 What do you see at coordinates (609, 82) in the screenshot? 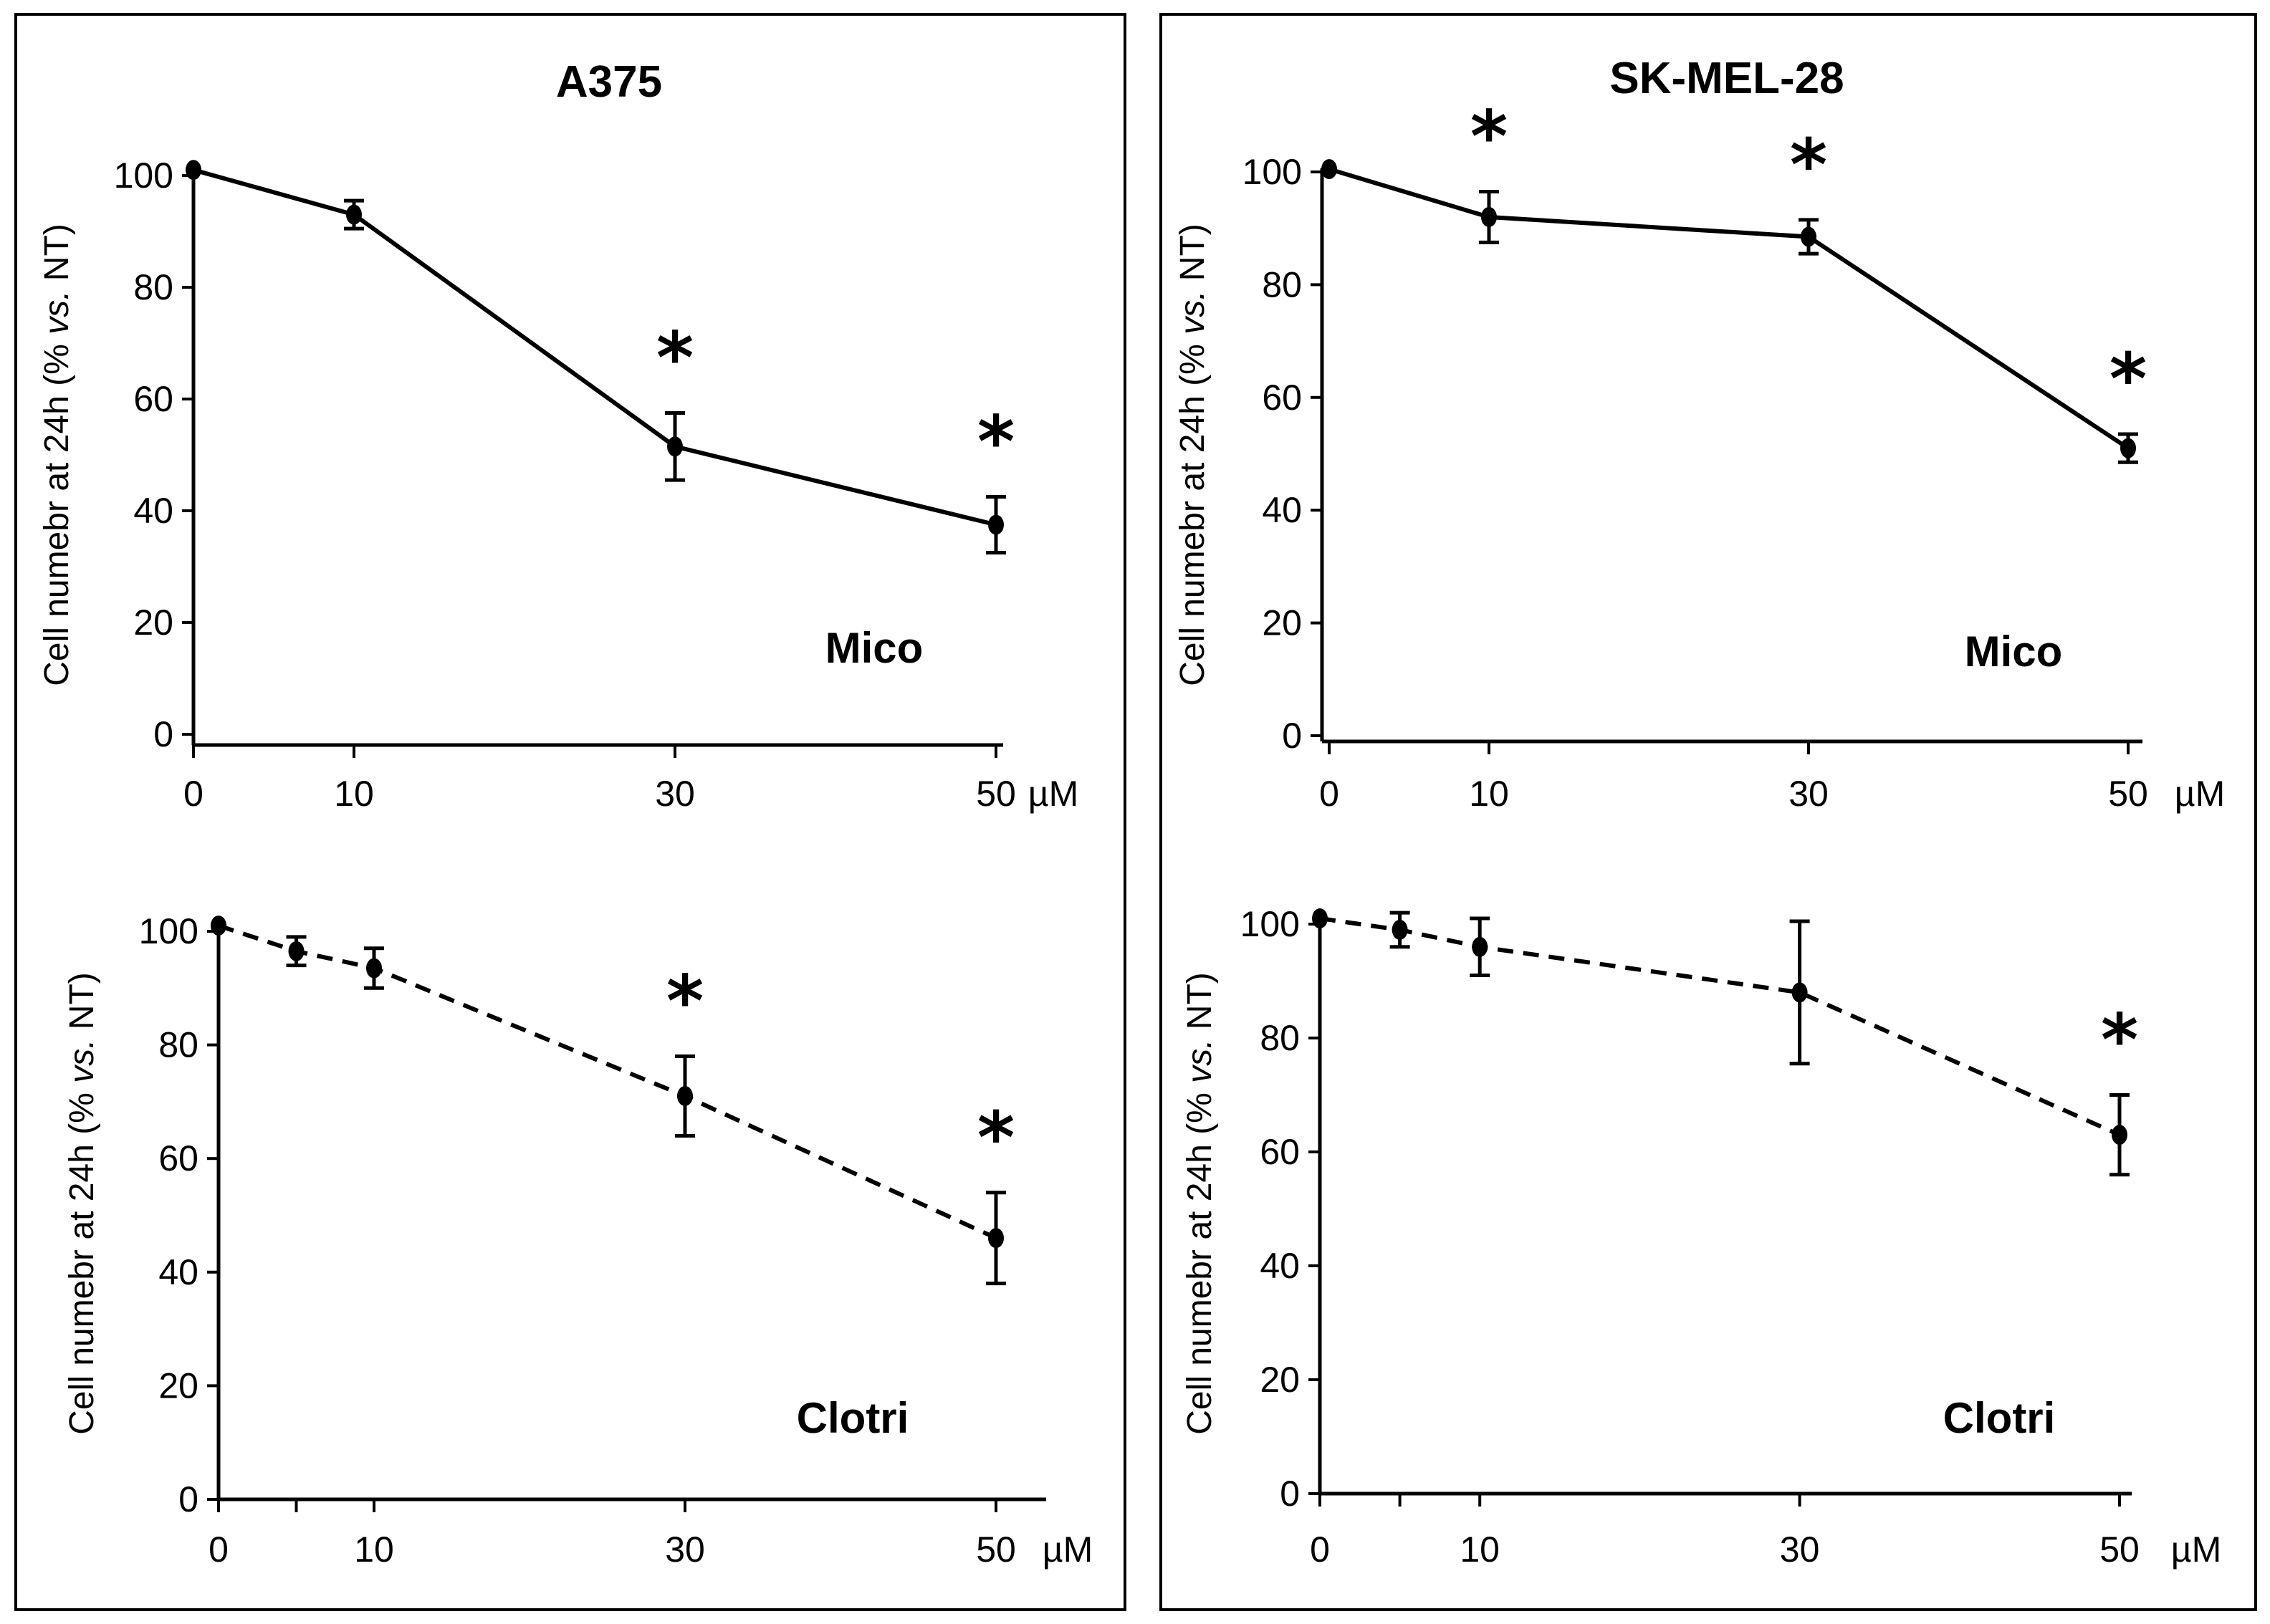
I see `panel-title-a375: A375` at bounding box center [609, 82].